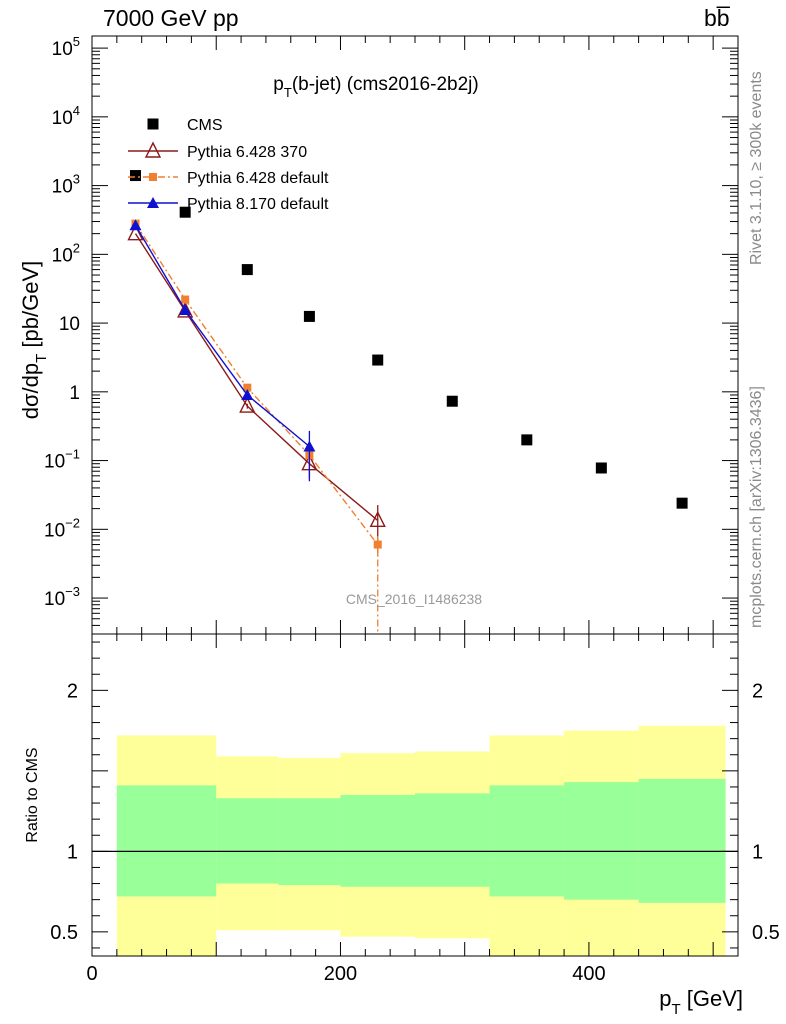 The height and width of the screenshot is (1024, 786). What do you see at coordinates (64, 933) in the screenshot?
I see `ratio-y-tick-label: 0.5` at bounding box center [64, 933].